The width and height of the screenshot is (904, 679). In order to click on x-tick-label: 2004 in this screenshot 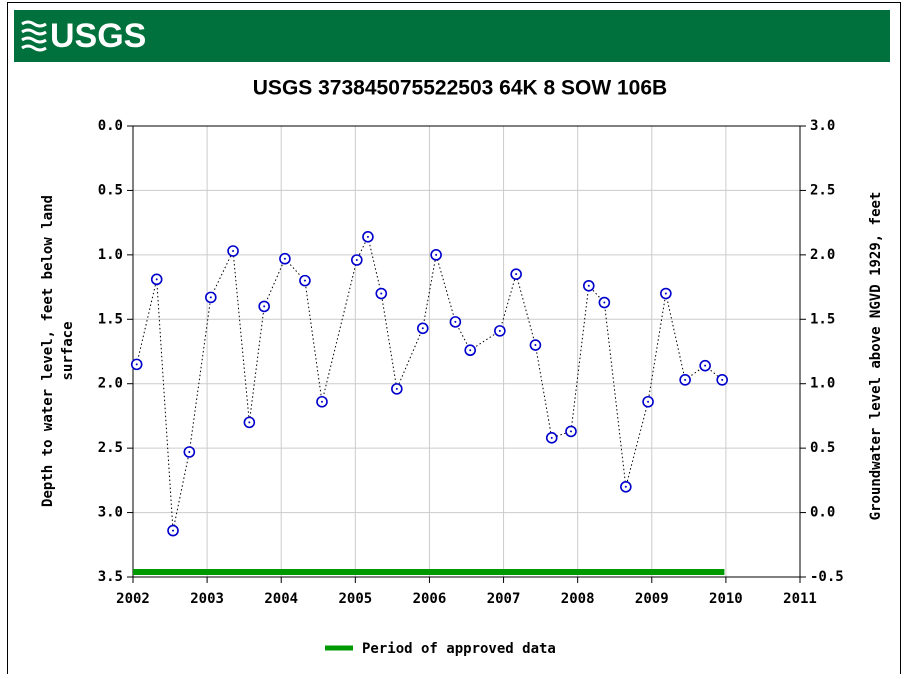, I will do `click(281, 599)`.